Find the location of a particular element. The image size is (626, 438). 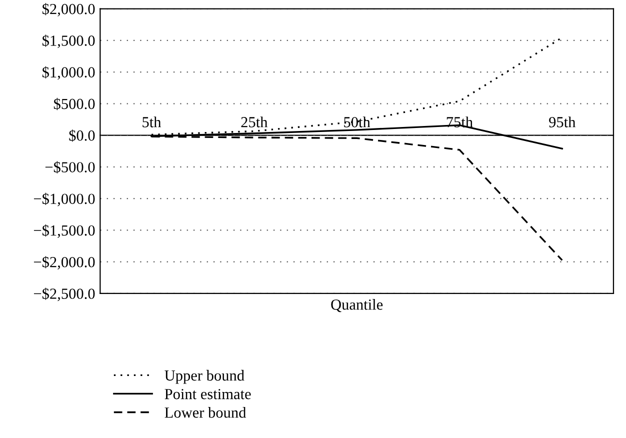

legend-label: Point estimate is located at coordinates (207, 394).